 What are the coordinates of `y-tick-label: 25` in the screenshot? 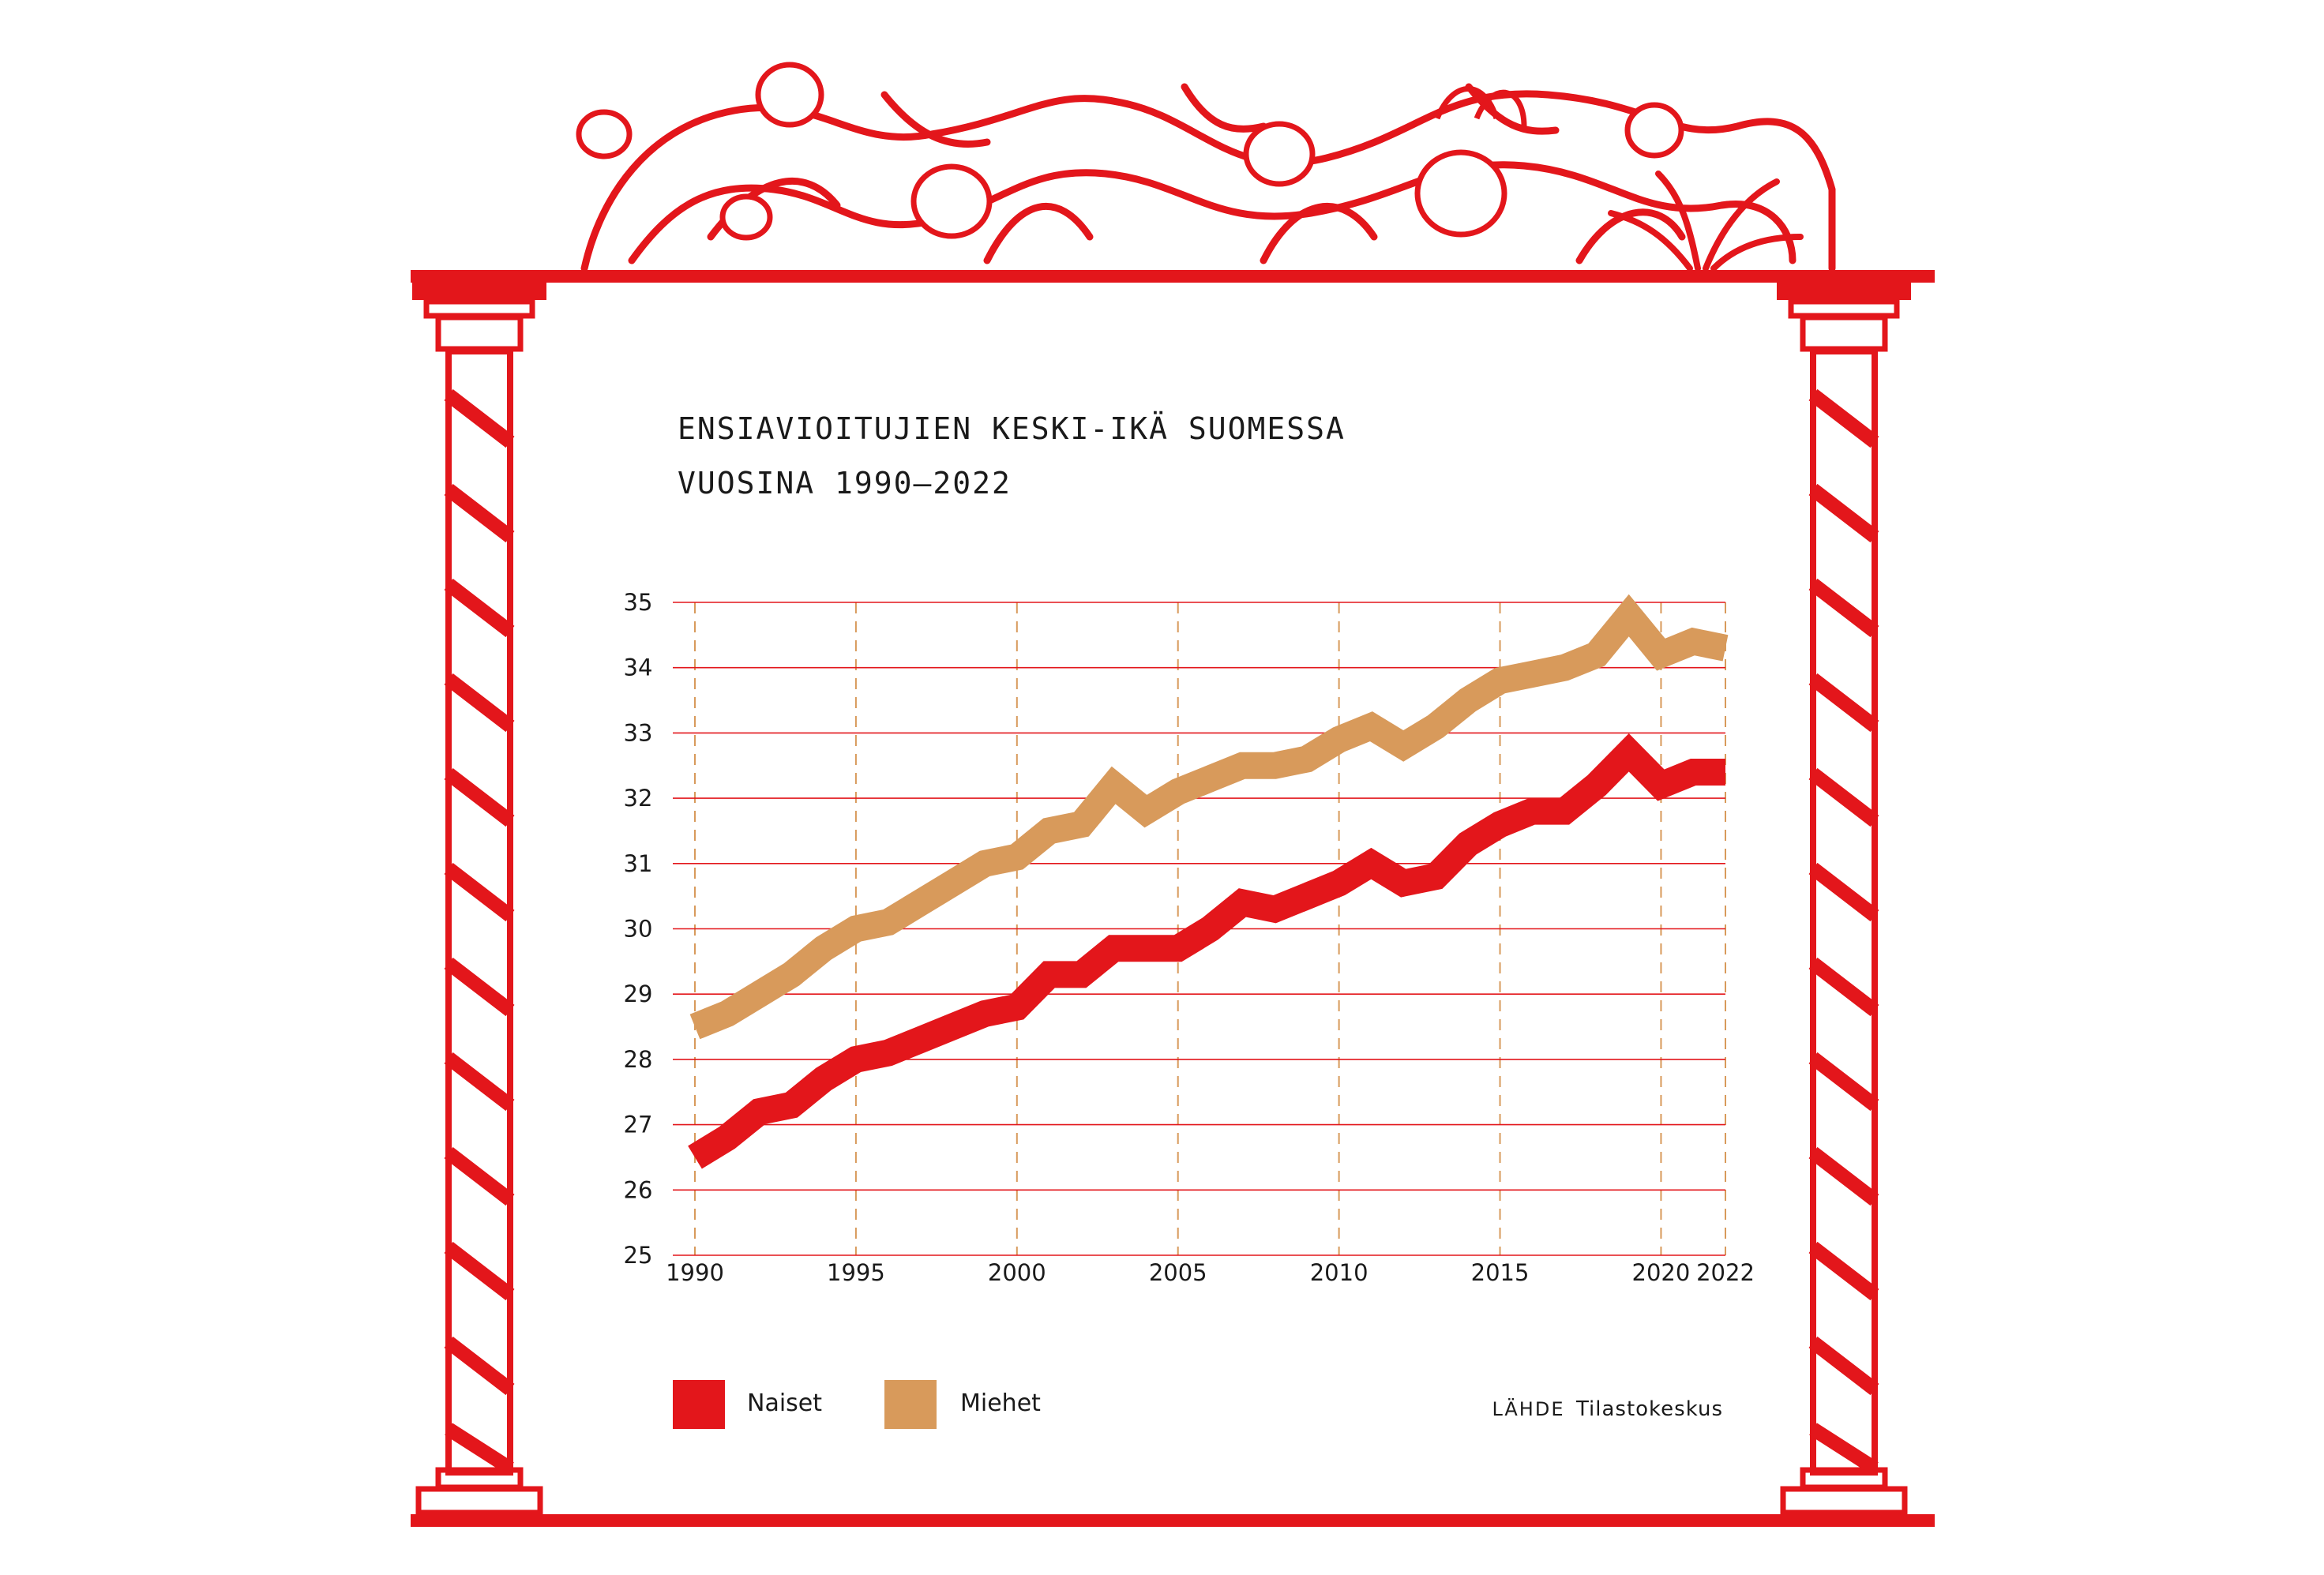 It's located at (638, 1255).